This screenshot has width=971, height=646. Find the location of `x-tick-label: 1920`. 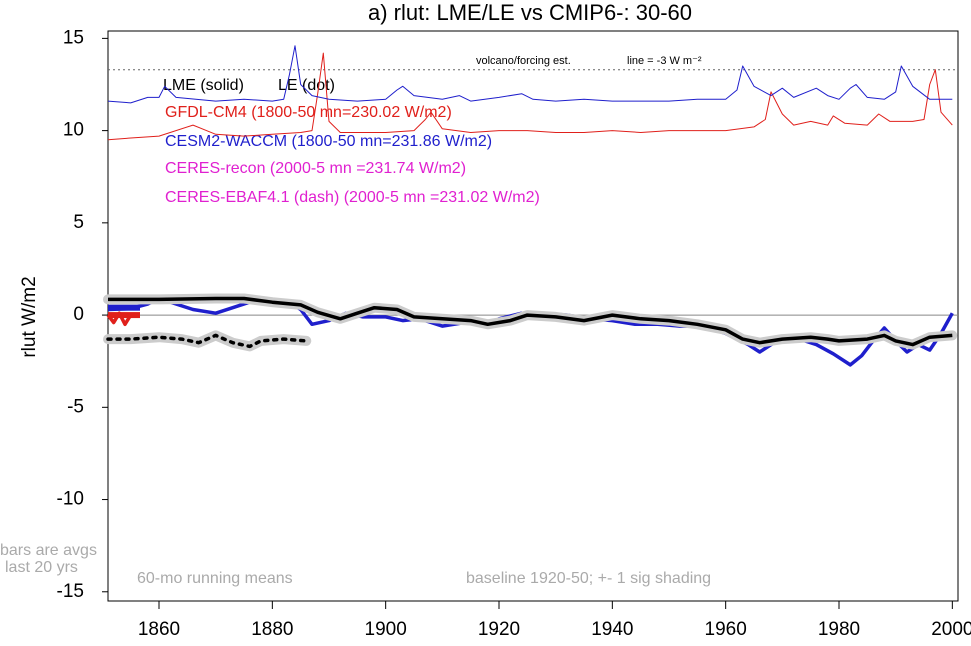

x-tick-label: 1920 is located at coordinates (499, 629).